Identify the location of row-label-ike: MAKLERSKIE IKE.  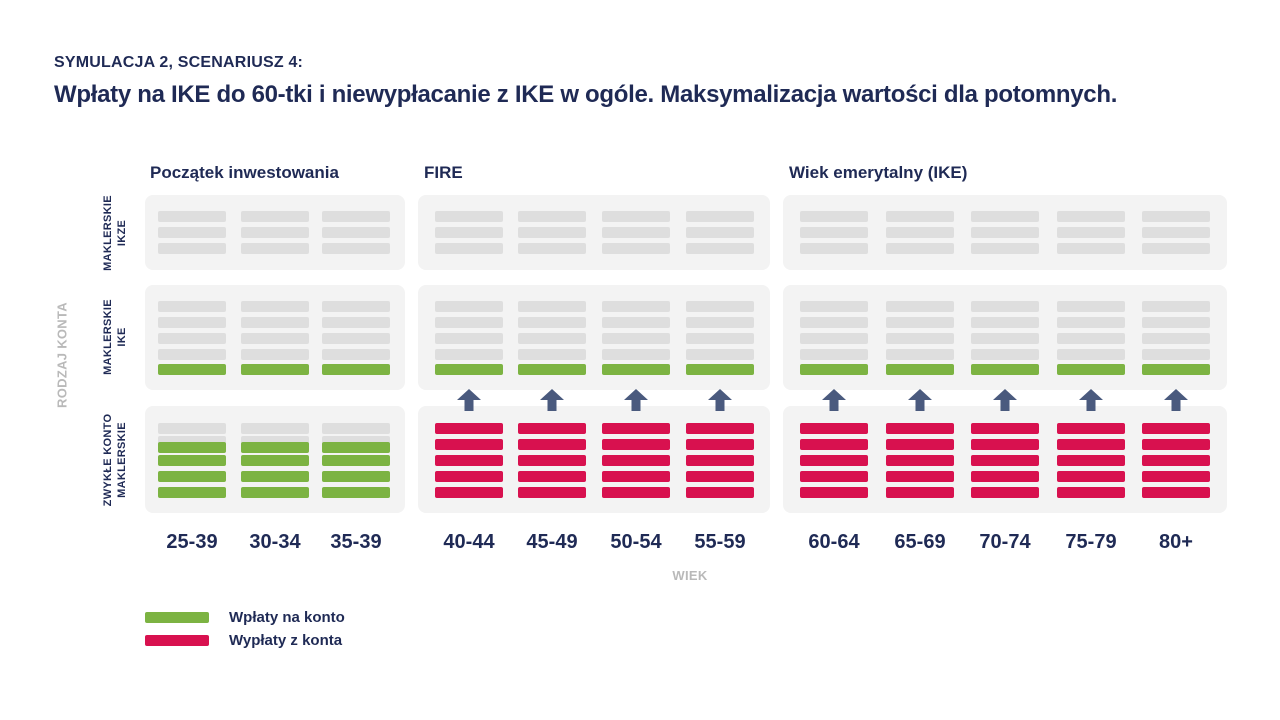
(115, 337).